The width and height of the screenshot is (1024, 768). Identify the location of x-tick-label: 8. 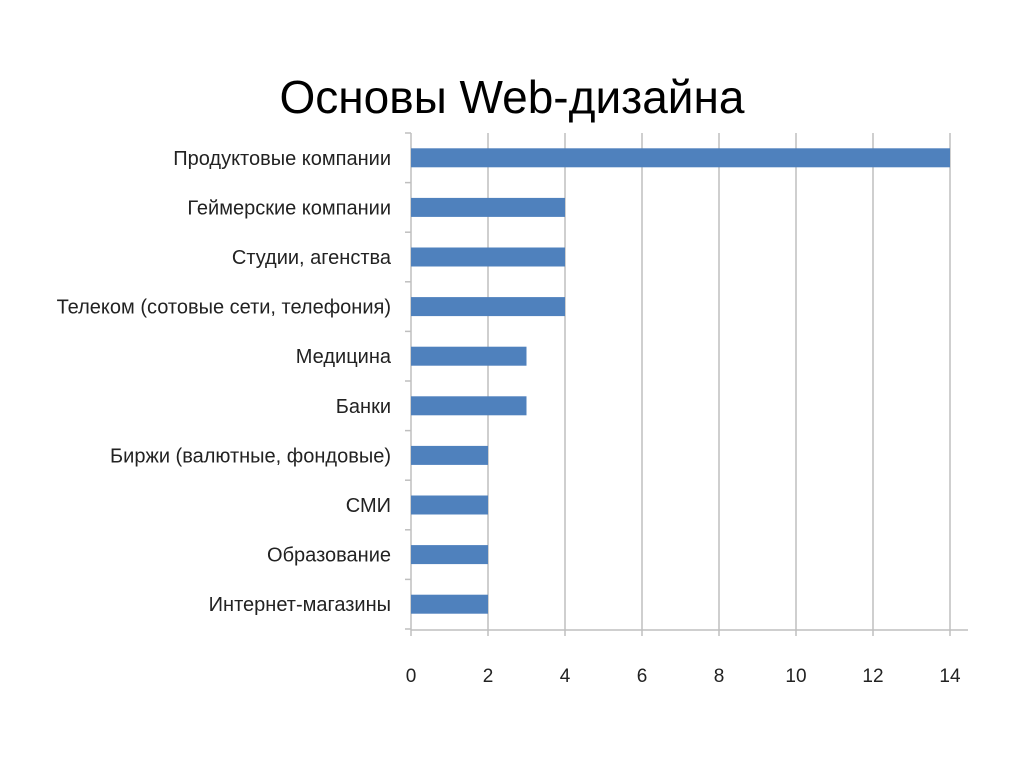
(719, 676).